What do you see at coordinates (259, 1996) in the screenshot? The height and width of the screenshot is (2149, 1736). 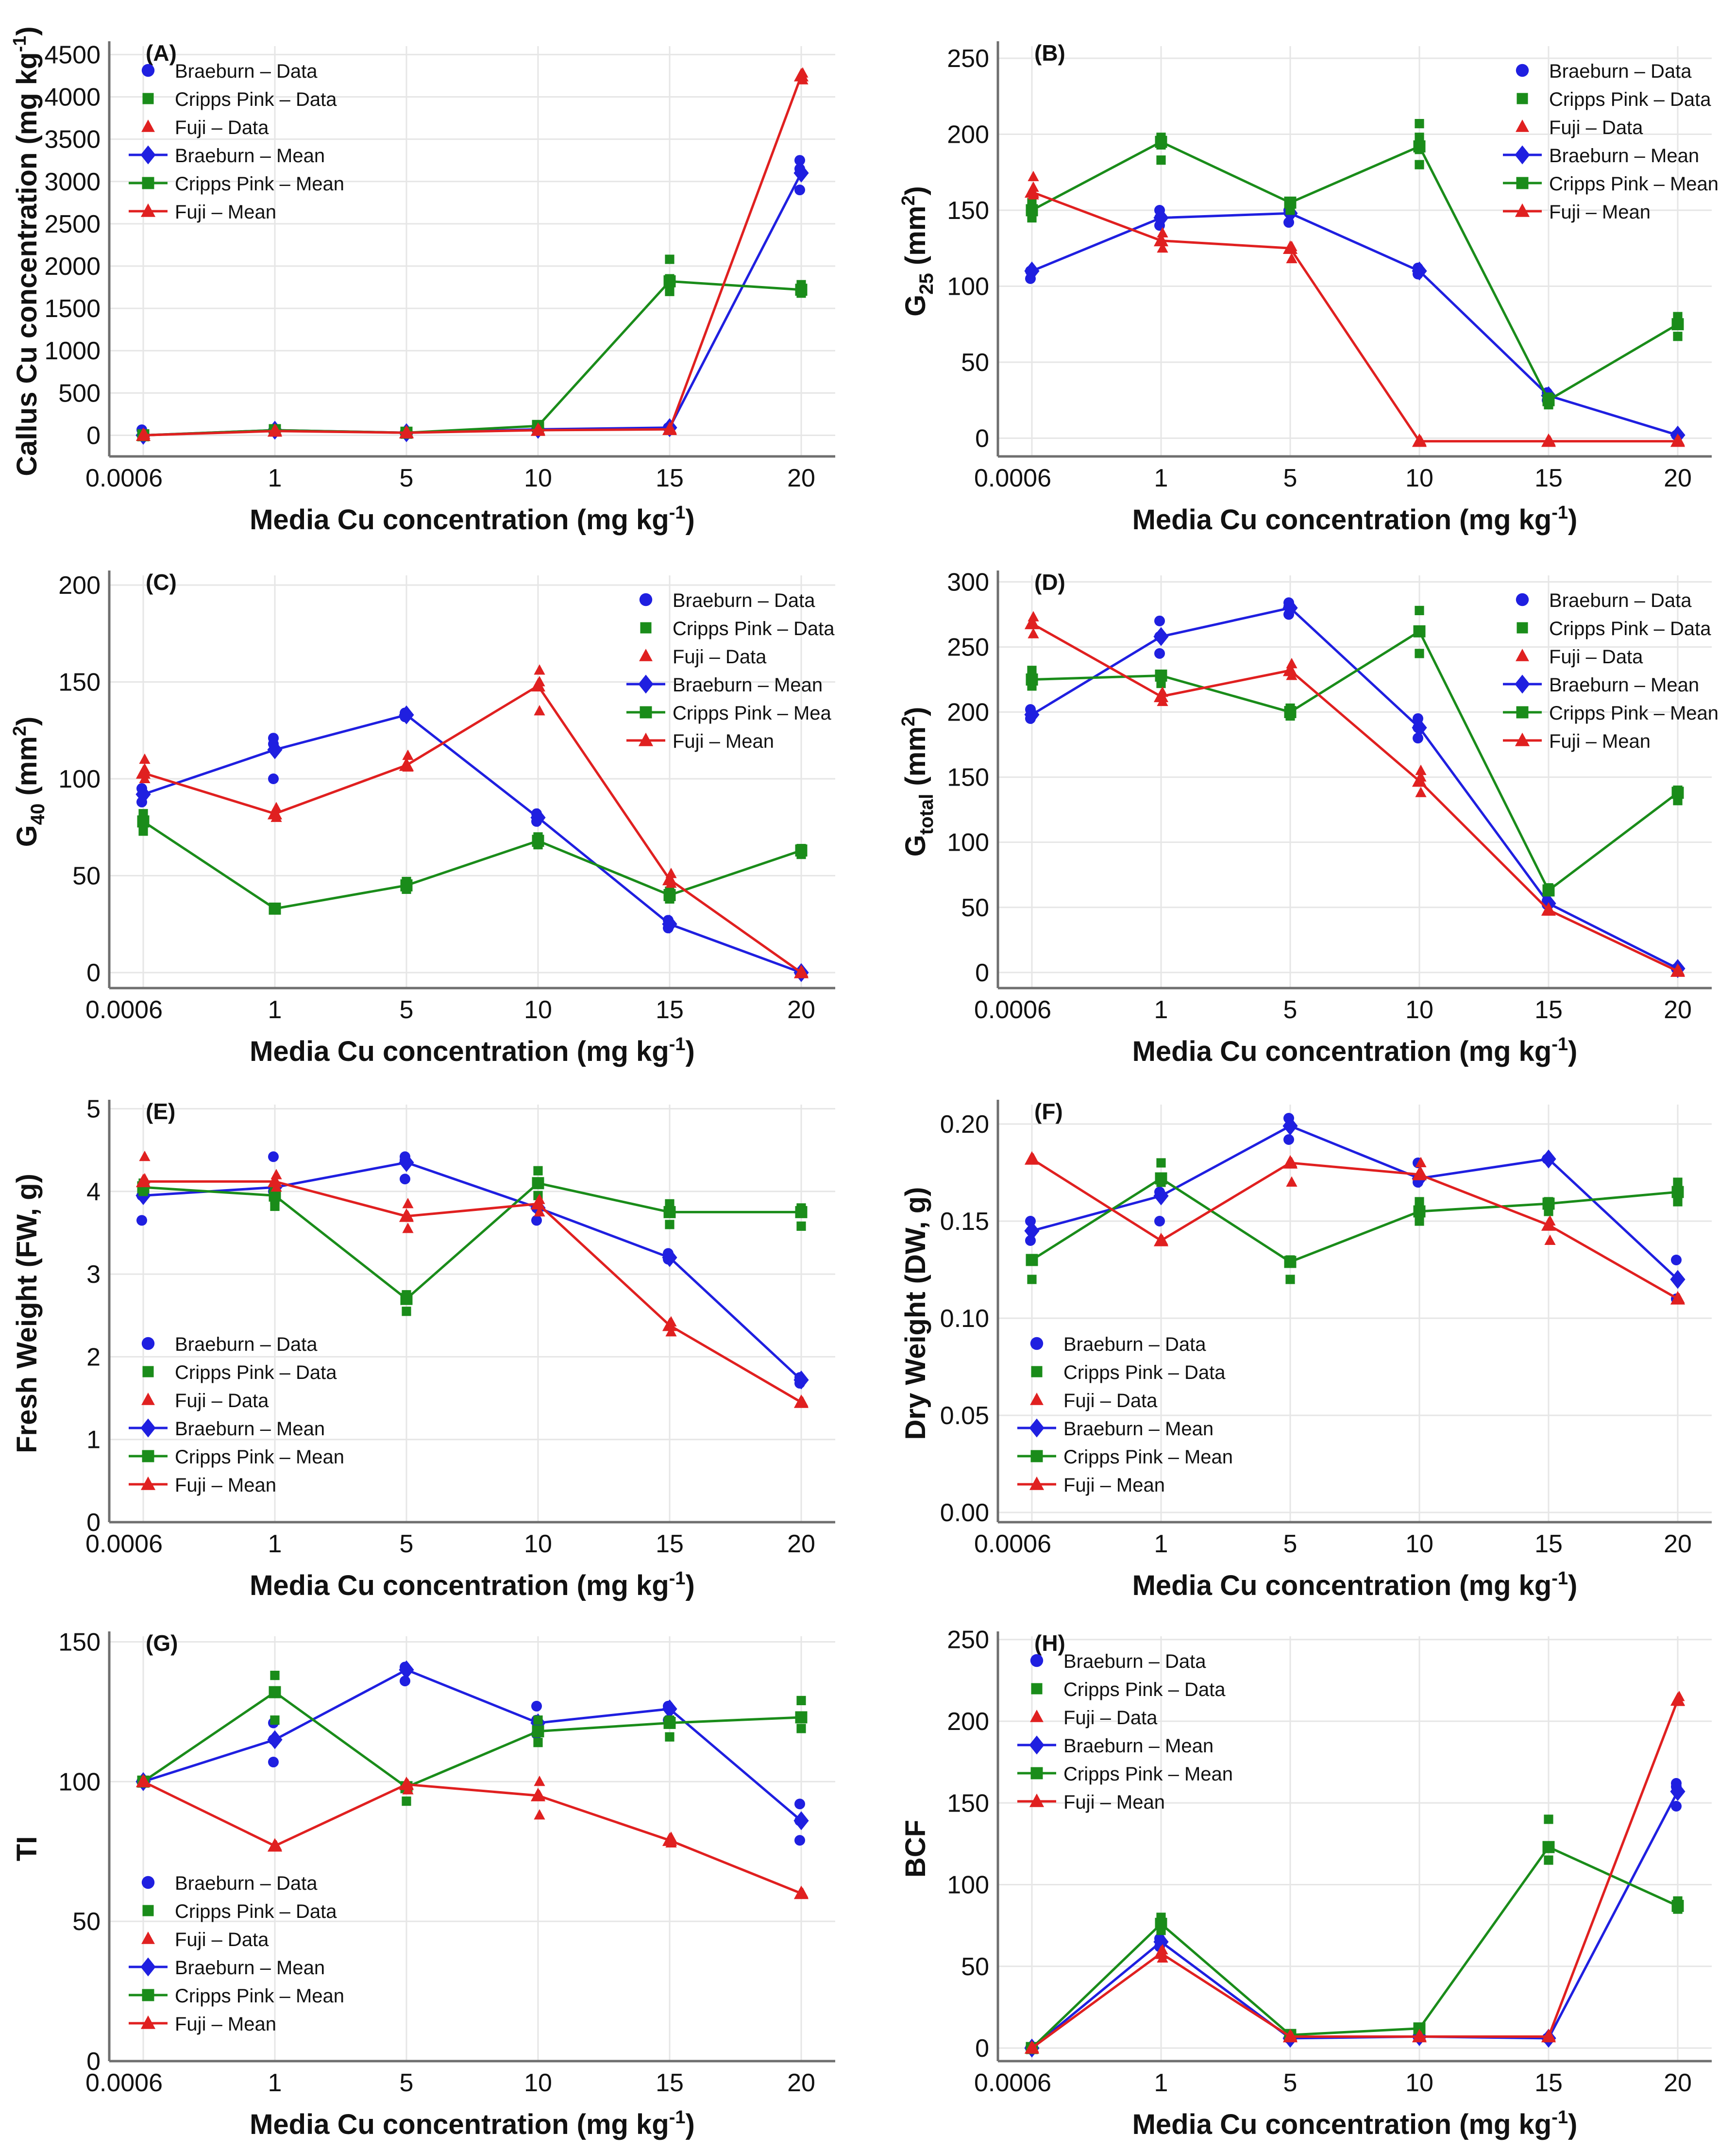 I see `legend-label: Cripps Pink – Mean` at bounding box center [259, 1996].